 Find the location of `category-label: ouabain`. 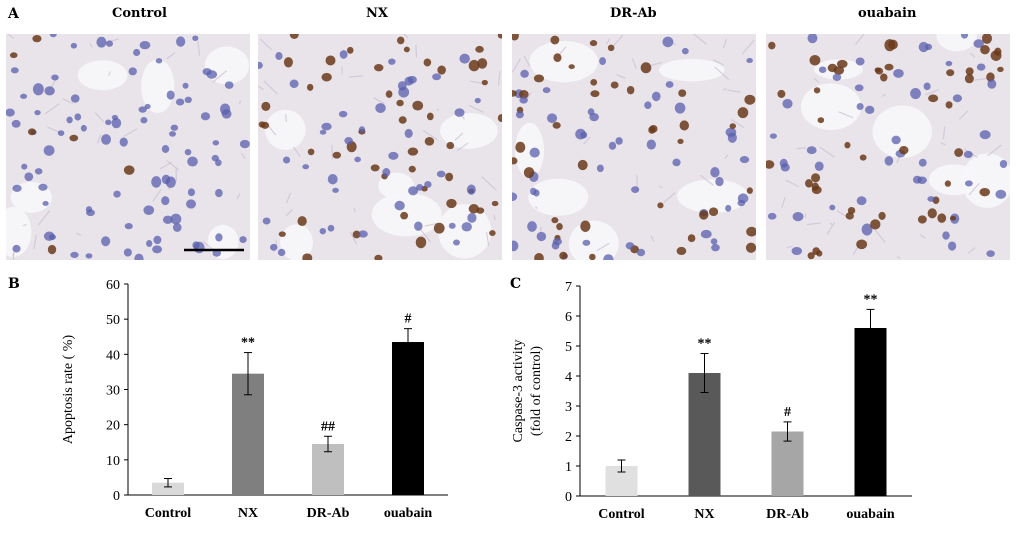

category-label: ouabain is located at coordinates (408, 513).